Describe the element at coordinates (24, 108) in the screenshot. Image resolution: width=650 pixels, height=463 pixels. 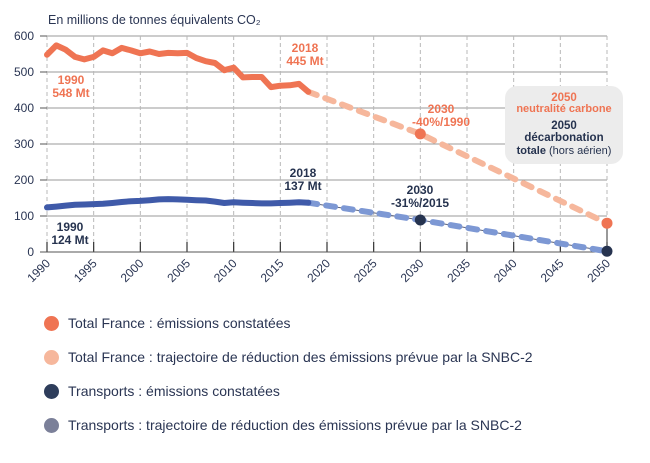
I see `y-tick-label: 400` at that location.